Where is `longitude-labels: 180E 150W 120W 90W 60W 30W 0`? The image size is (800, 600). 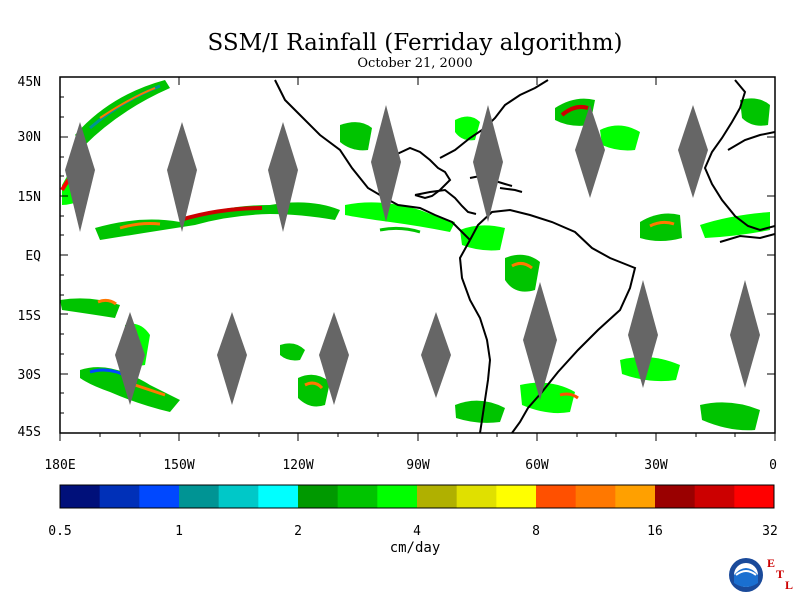
longitude-labels: 180E 150W 120W 90W 60W 30W 0 is located at coordinates (410, 465).